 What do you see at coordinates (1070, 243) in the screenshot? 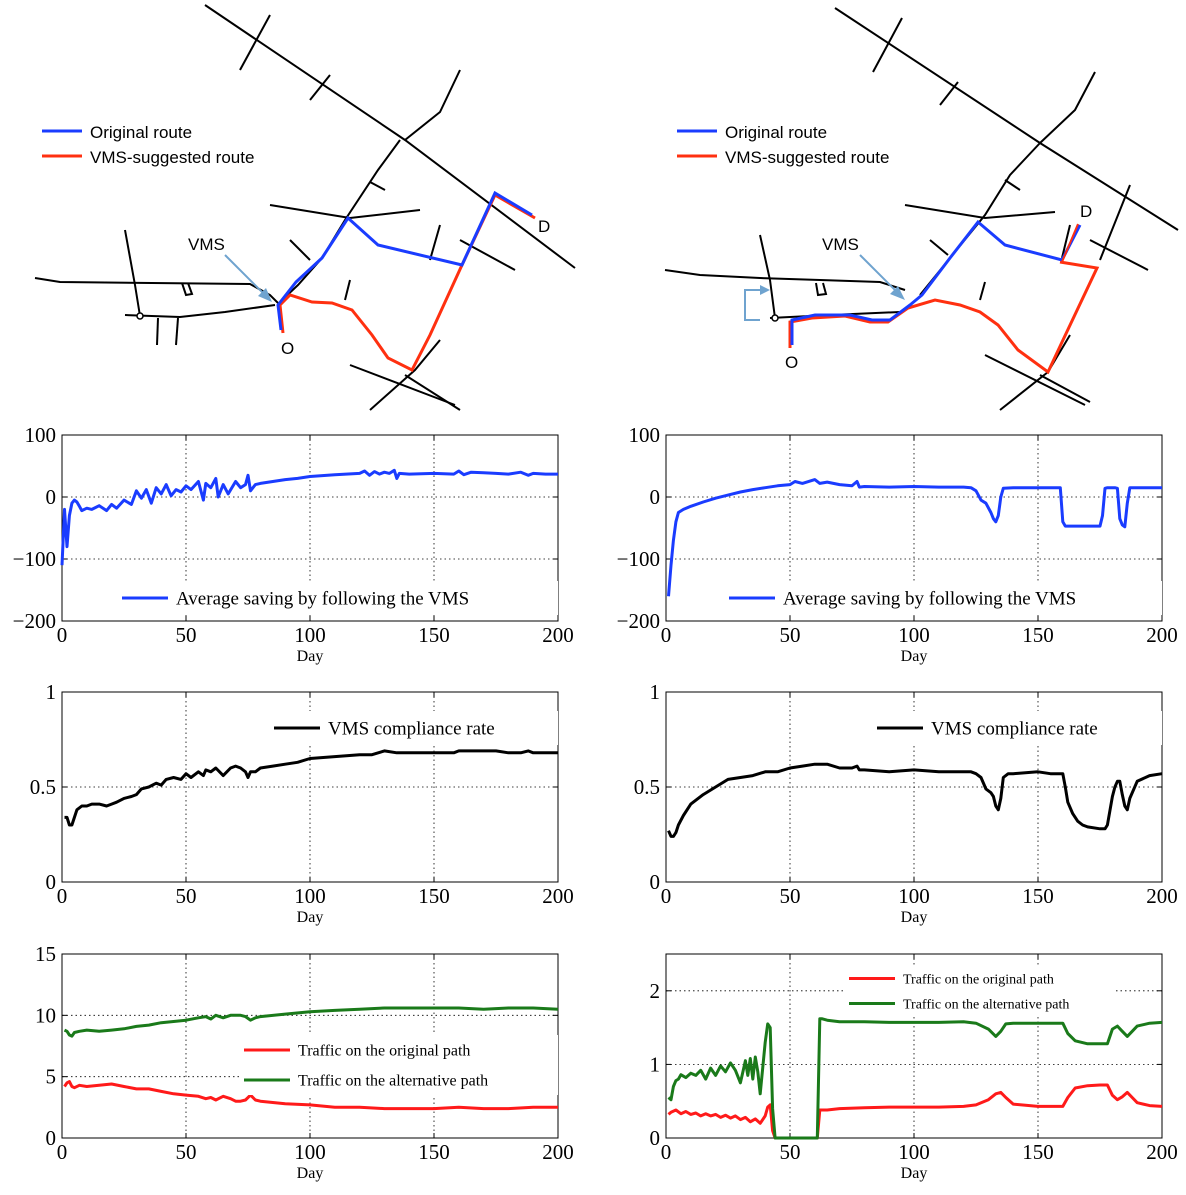
I see `vms-route-spur` at bounding box center [1070, 243].